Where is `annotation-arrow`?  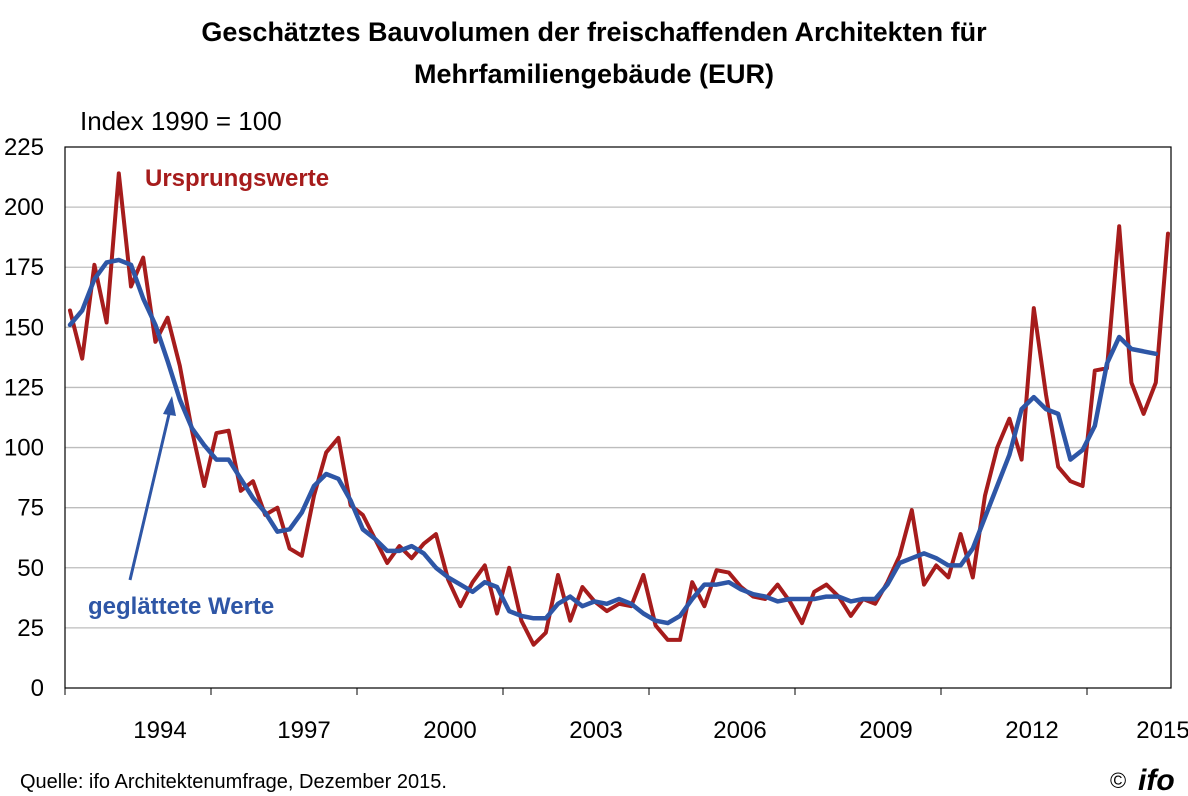
annotation-arrow is located at coordinates (152, 488).